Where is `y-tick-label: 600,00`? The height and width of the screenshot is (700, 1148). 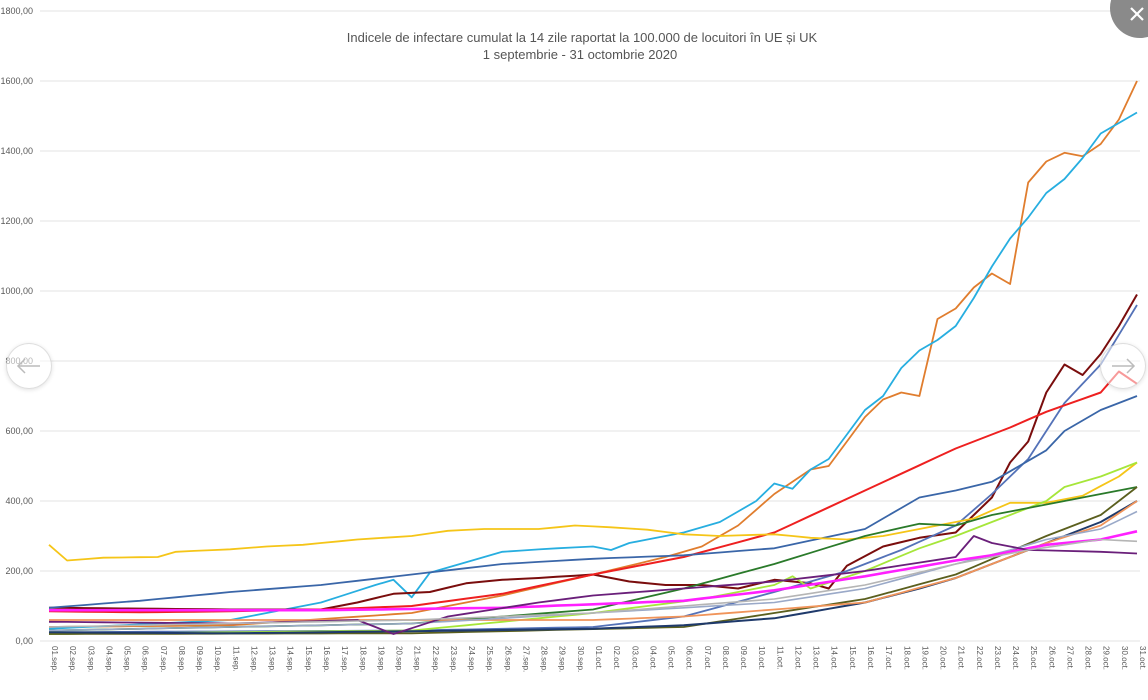 y-tick-label: 600,00 is located at coordinates (19, 431).